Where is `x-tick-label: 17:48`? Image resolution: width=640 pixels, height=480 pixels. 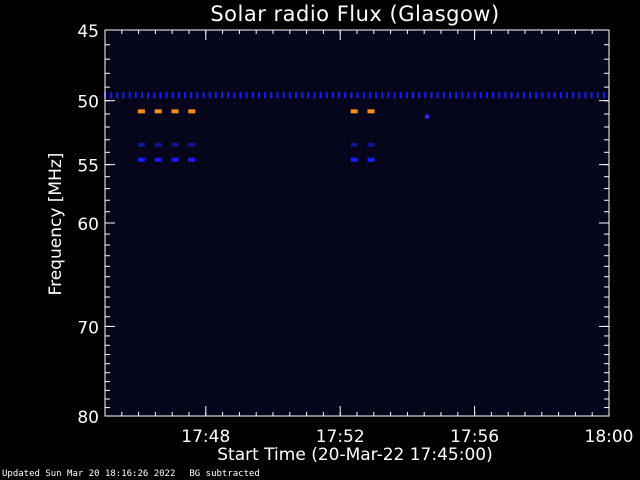 x-tick-label: 17:48 is located at coordinates (205, 437).